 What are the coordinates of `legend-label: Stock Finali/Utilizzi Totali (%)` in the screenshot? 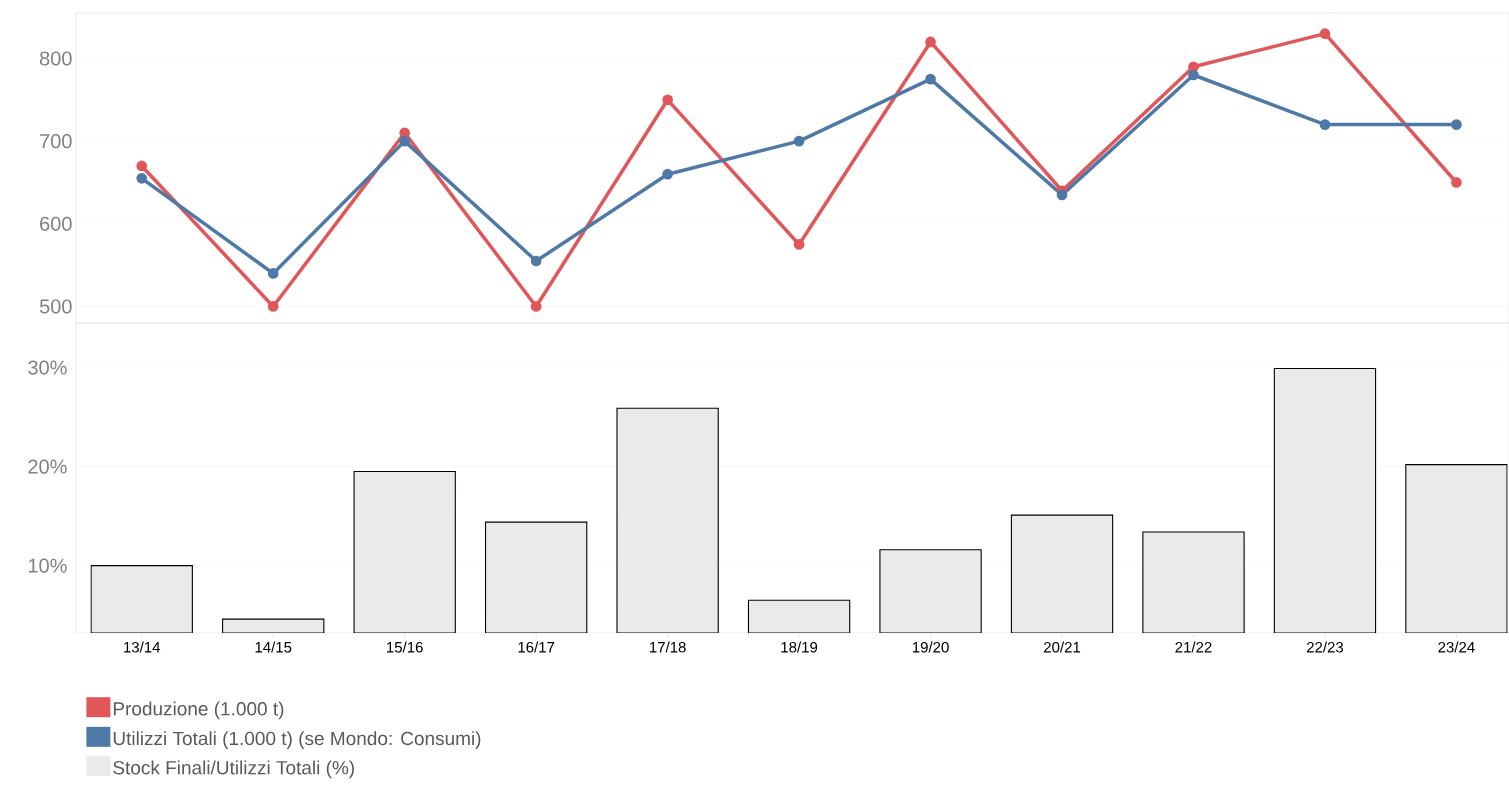 It's located at (233, 769).